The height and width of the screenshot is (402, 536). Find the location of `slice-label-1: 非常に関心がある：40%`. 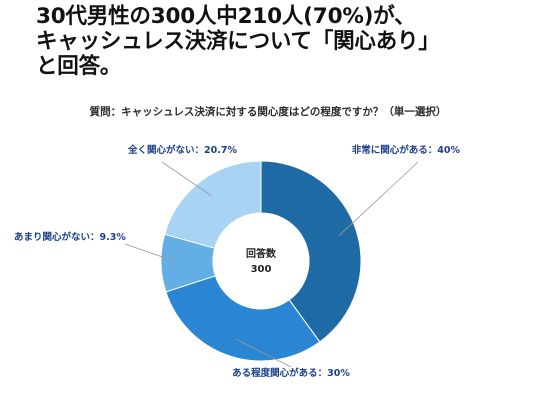

slice-label-1: 非常に関心がある：40% is located at coordinates (406, 150).